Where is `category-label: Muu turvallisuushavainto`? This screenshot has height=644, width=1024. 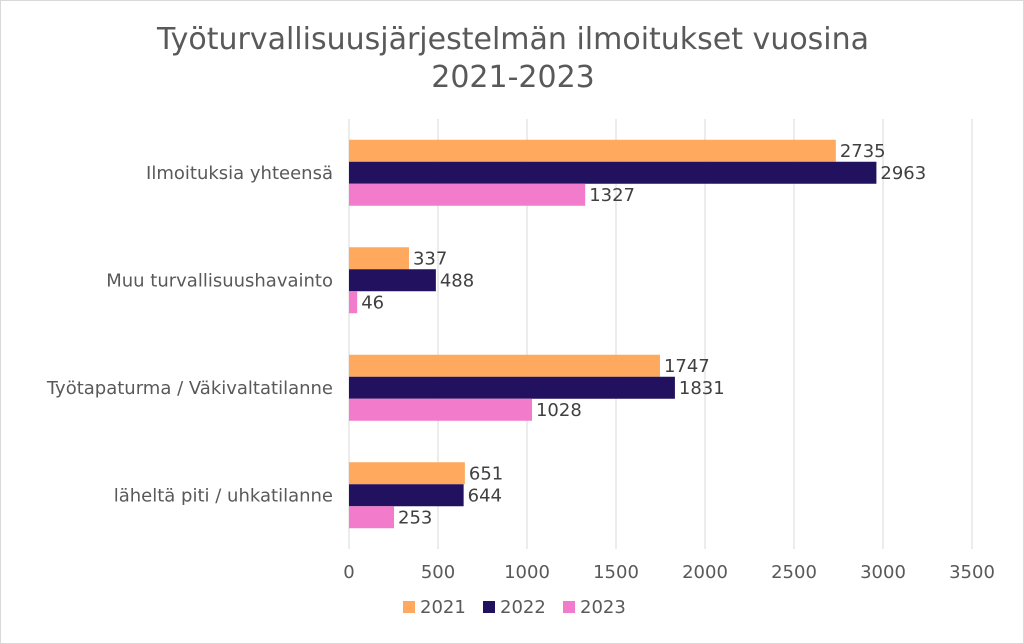
category-label: Muu turvallisuushavainto is located at coordinates (219, 280).